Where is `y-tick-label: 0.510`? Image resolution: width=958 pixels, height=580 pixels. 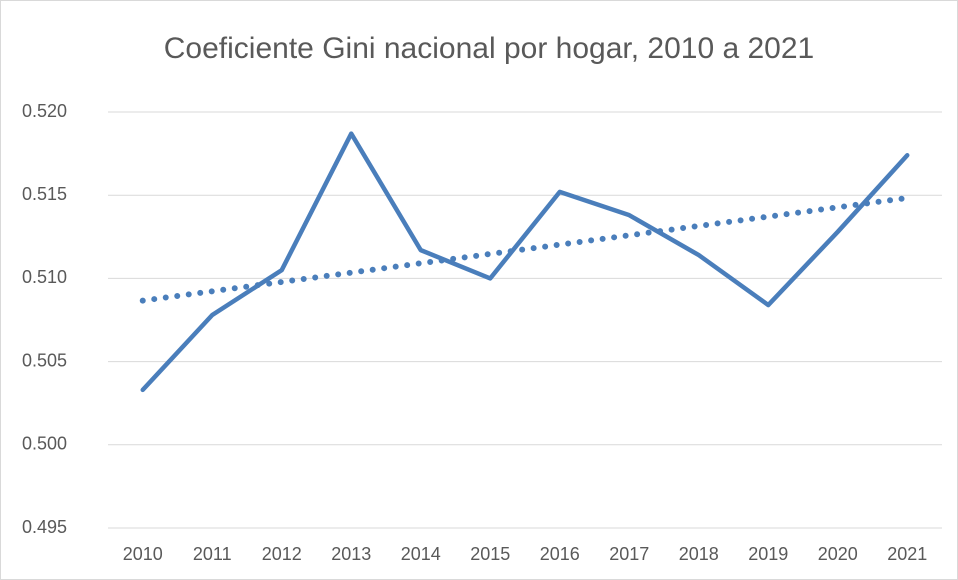
y-tick-label: 0.510 is located at coordinates (44, 277).